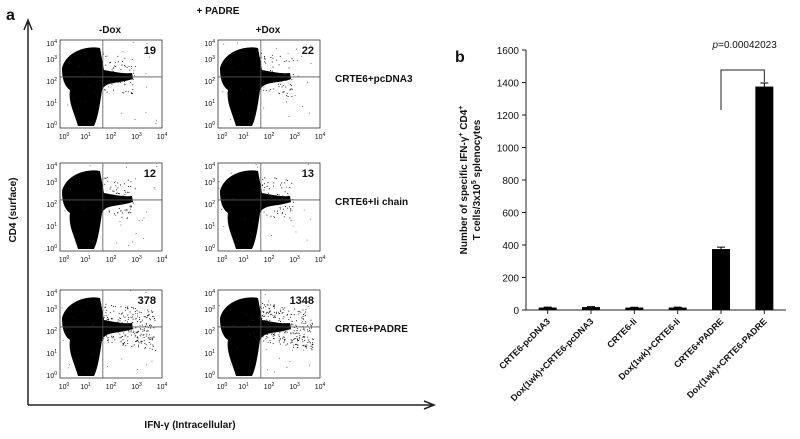 This screenshot has height=439, width=800. What do you see at coordinates (324, 135) in the screenshot?
I see `tick-exponent: 4` at bounding box center [324, 135].